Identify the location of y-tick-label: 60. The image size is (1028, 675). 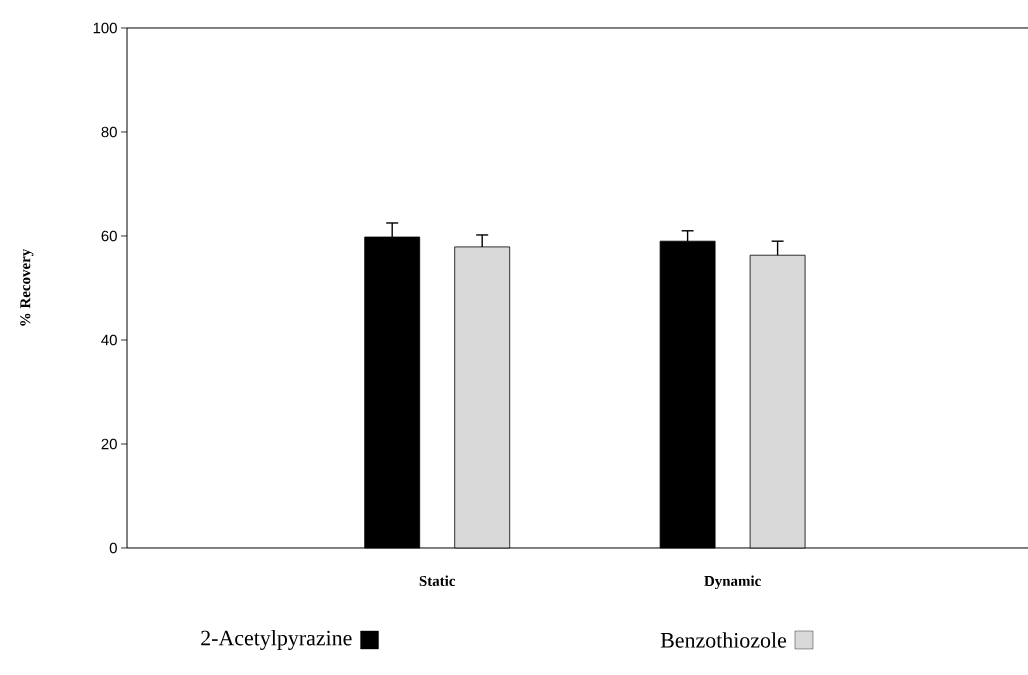
(109, 236).